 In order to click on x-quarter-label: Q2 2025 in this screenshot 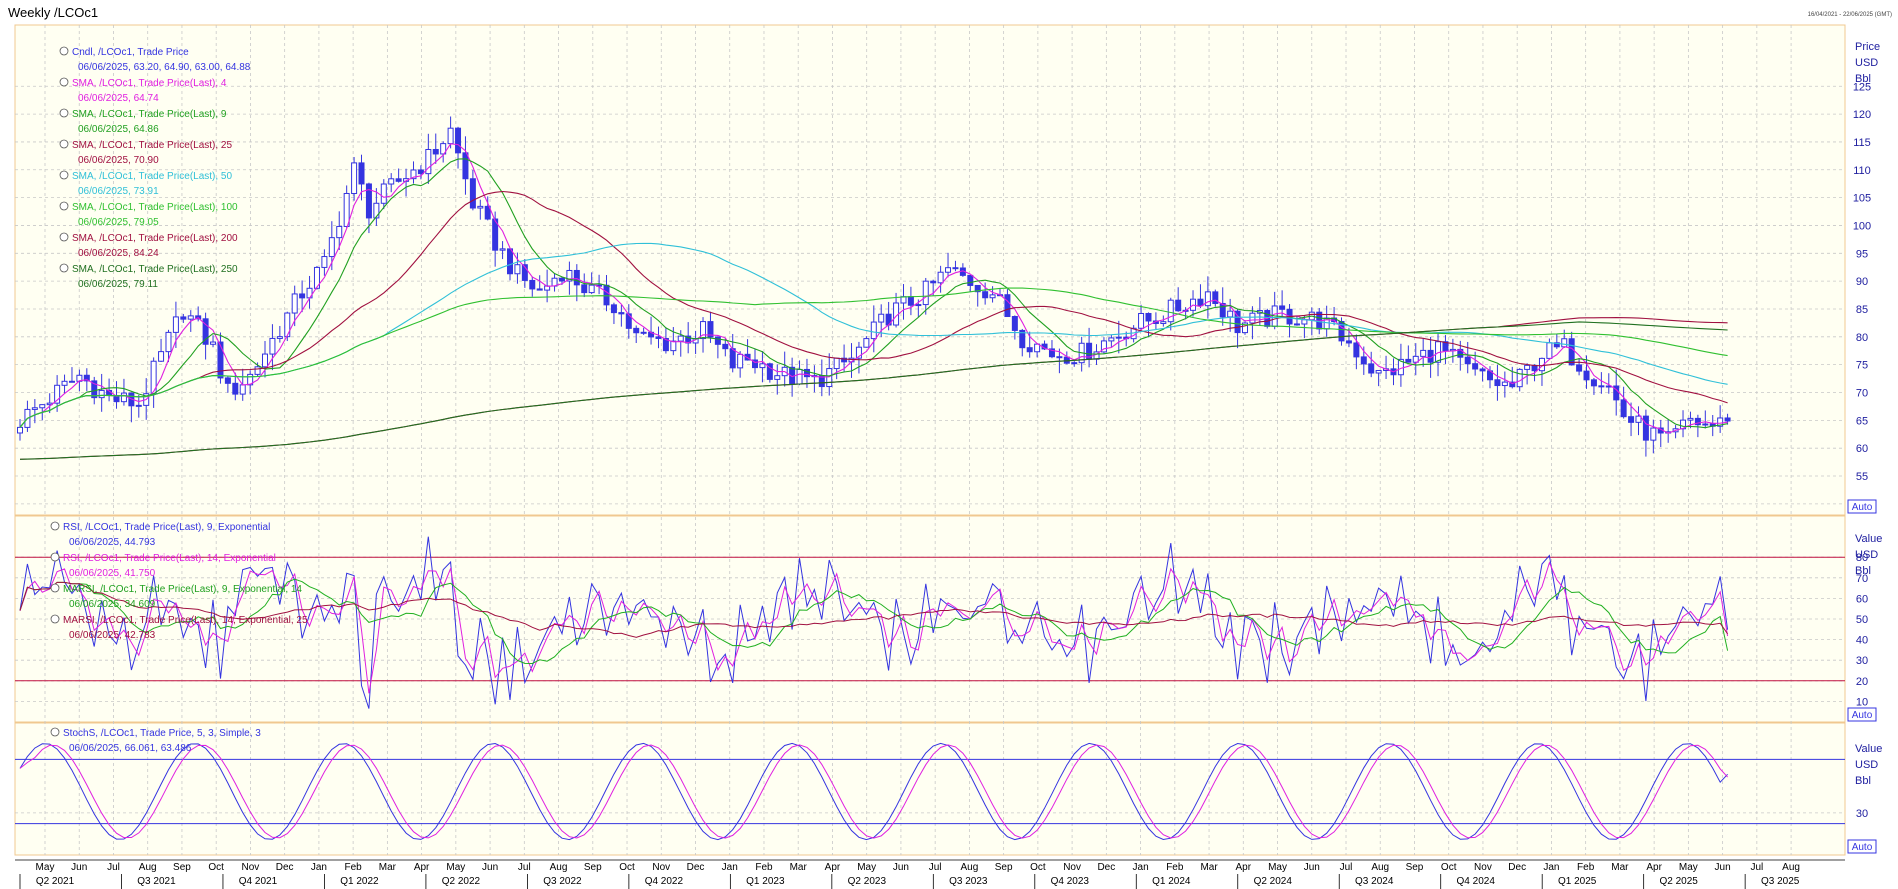, I will do `click(1678, 881)`.